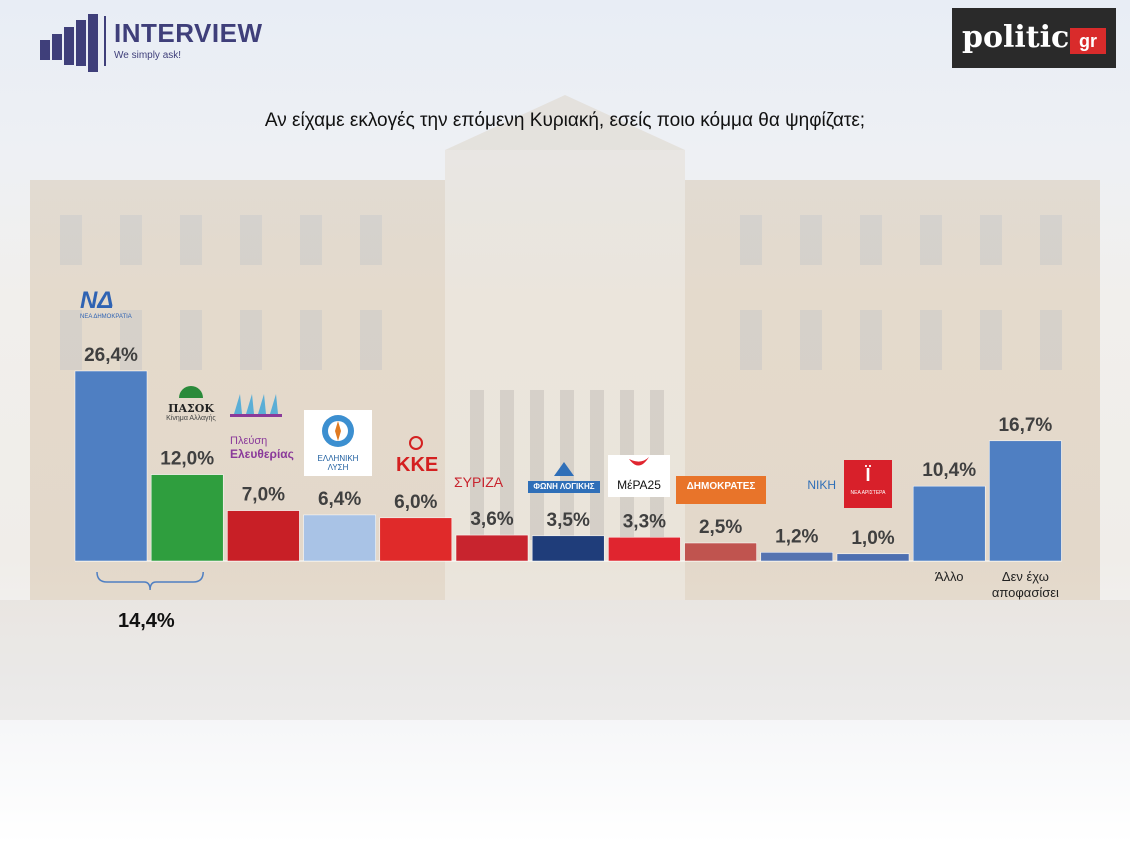 The height and width of the screenshot is (844, 1130). What do you see at coordinates (805, 489) in the screenshot?
I see `niki-logo: ΝΙΚΗ` at bounding box center [805, 489].